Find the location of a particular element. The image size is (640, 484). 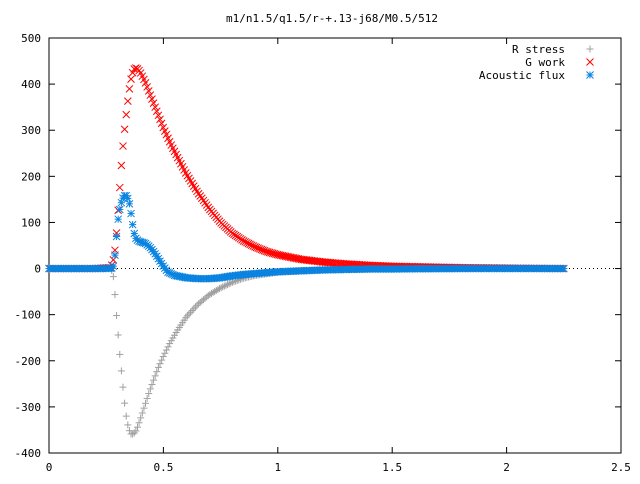

x-tick-label: 2.5 is located at coordinates (621, 467).